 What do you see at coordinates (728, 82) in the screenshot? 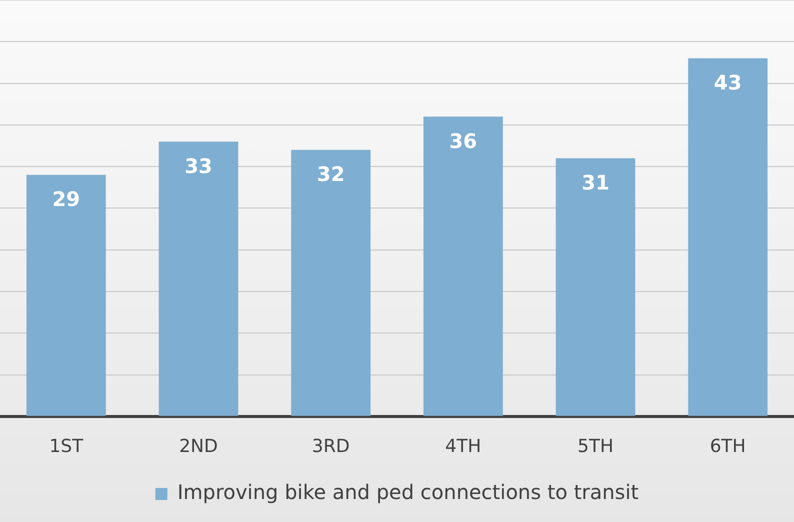
I see `data-label: 43` at bounding box center [728, 82].